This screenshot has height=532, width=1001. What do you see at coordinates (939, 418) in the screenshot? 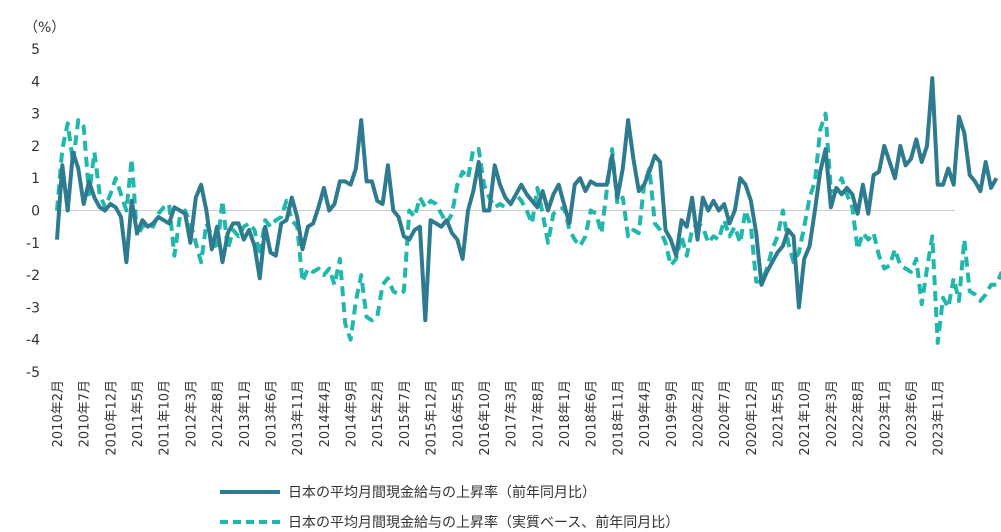
I see `x-tick-label: 2023年11月` at bounding box center [939, 418].